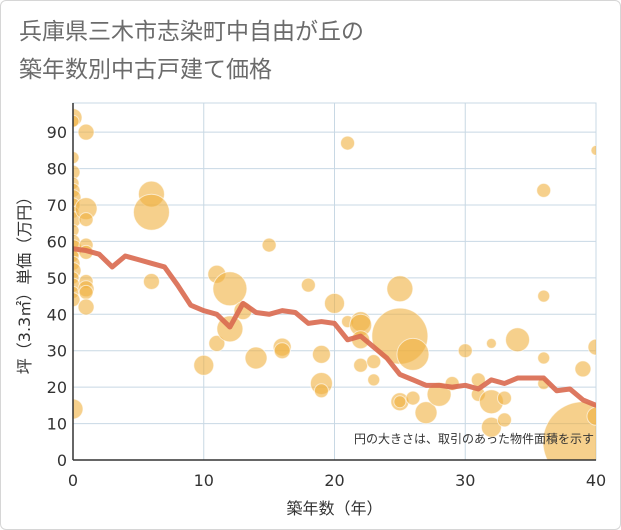 The width and height of the screenshot is (621, 530). Describe the element at coordinates (474, 438) in the screenshot. I see `bubble-size-note: 円の大きさは、取引のあった物件面積を示す` at that location.